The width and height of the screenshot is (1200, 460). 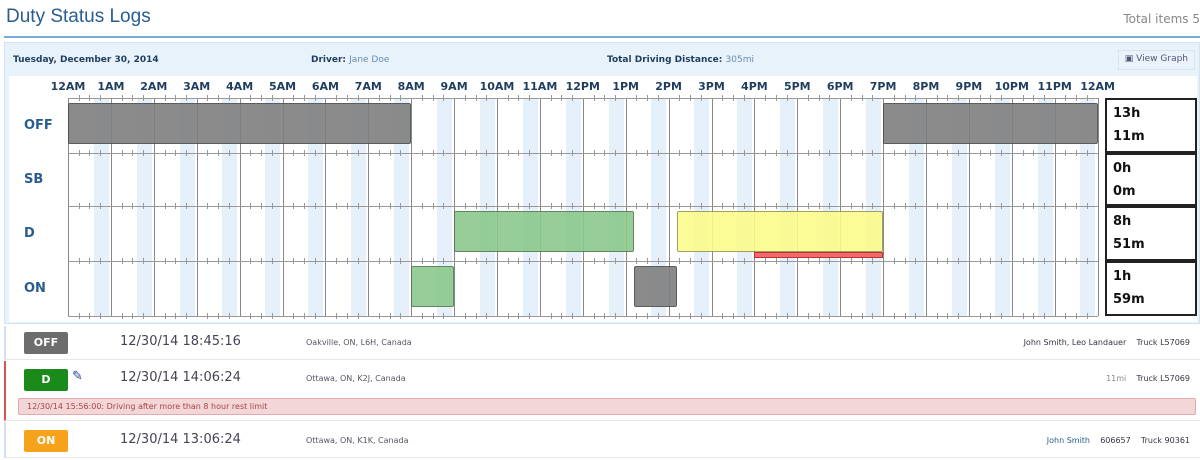 I want to click on distance-info: Total Driving Distance: 305mi, so click(x=680, y=60).